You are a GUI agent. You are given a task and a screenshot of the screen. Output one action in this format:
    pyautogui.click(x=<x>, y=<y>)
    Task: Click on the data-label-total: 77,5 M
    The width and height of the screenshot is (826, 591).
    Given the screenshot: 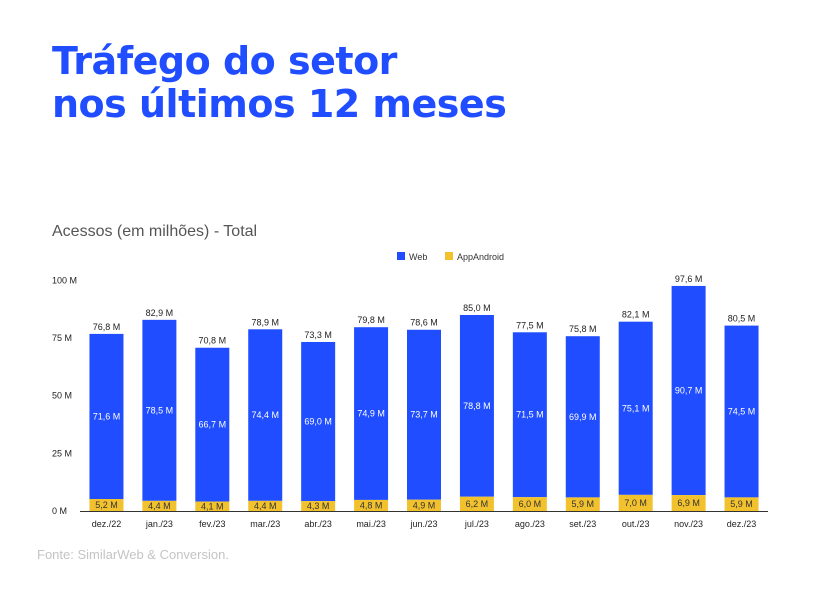 What is the action you would take?
    pyautogui.click(x=530, y=325)
    